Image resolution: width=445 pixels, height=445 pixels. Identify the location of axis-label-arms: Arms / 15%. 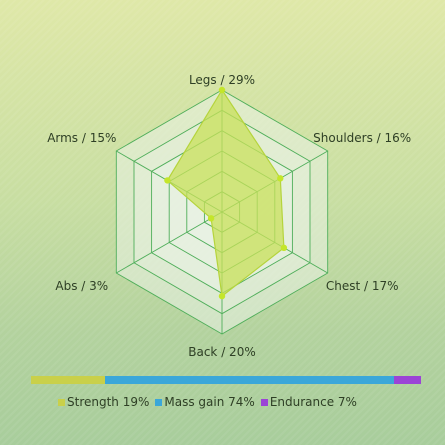
(81, 138).